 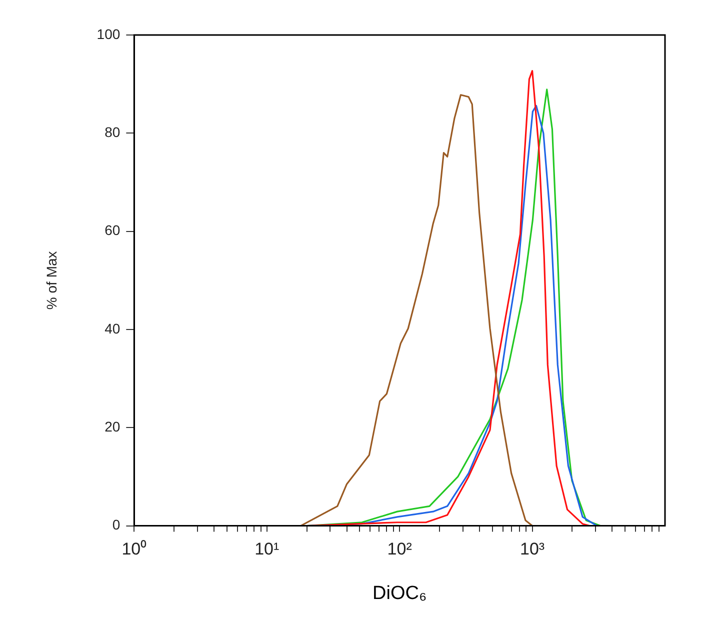 I want to click on x-tick-label: 10², so click(x=399, y=549).